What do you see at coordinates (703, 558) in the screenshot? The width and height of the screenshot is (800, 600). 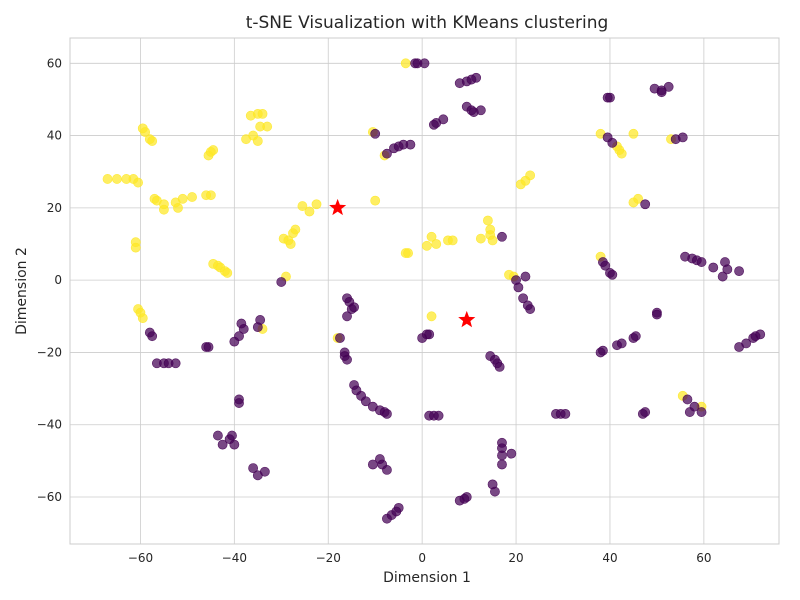 I see `x-tick-label: 60` at bounding box center [703, 558].